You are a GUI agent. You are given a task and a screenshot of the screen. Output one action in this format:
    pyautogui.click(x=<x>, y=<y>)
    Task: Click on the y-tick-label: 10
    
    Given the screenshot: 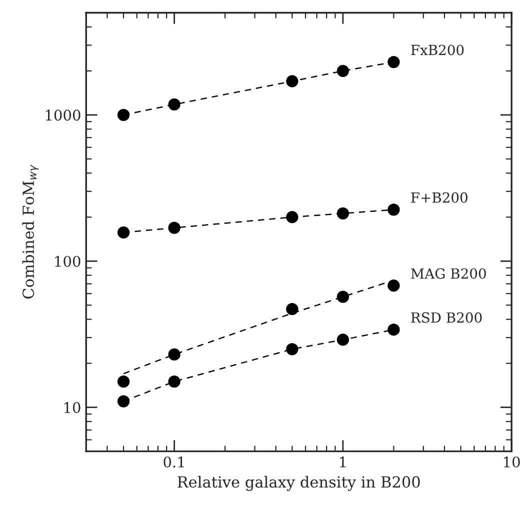 What is the action you would take?
    pyautogui.click(x=72, y=408)
    